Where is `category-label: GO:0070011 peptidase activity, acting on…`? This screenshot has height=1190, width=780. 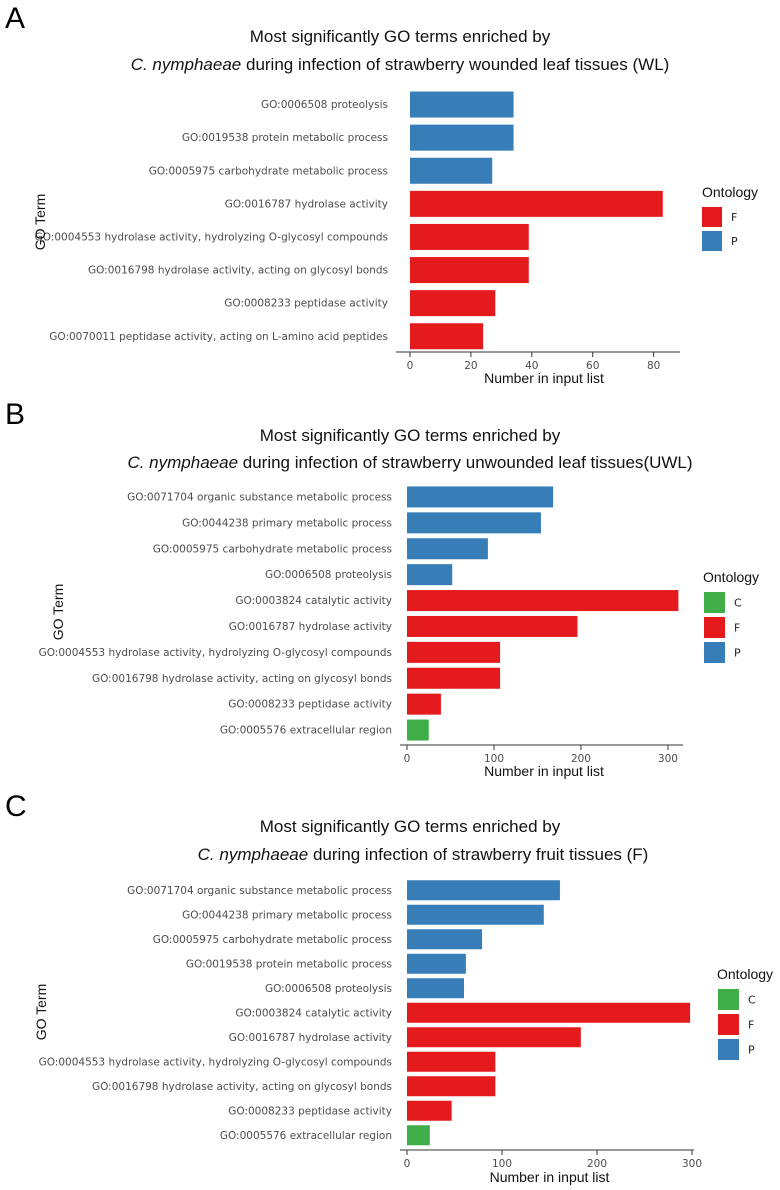
category-label: GO:0070011 peptidase activity, acting on… is located at coordinates (218, 337).